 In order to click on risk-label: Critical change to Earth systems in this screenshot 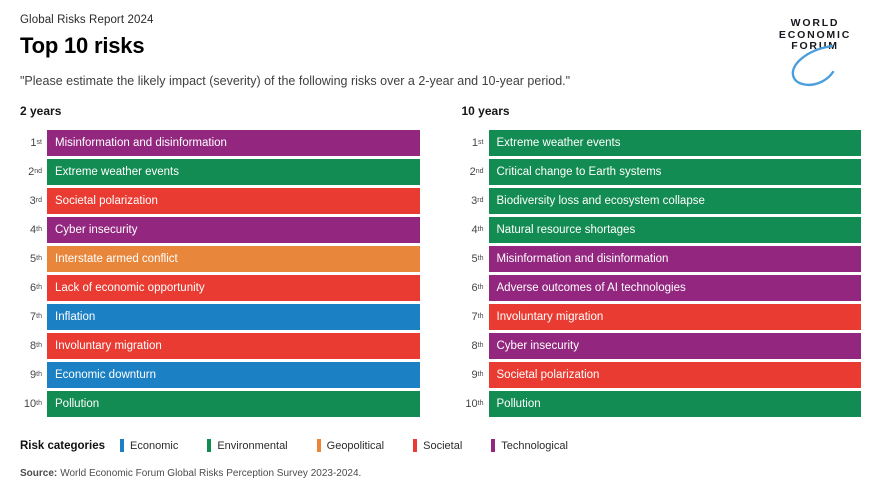, I will do `click(579, 172)`.